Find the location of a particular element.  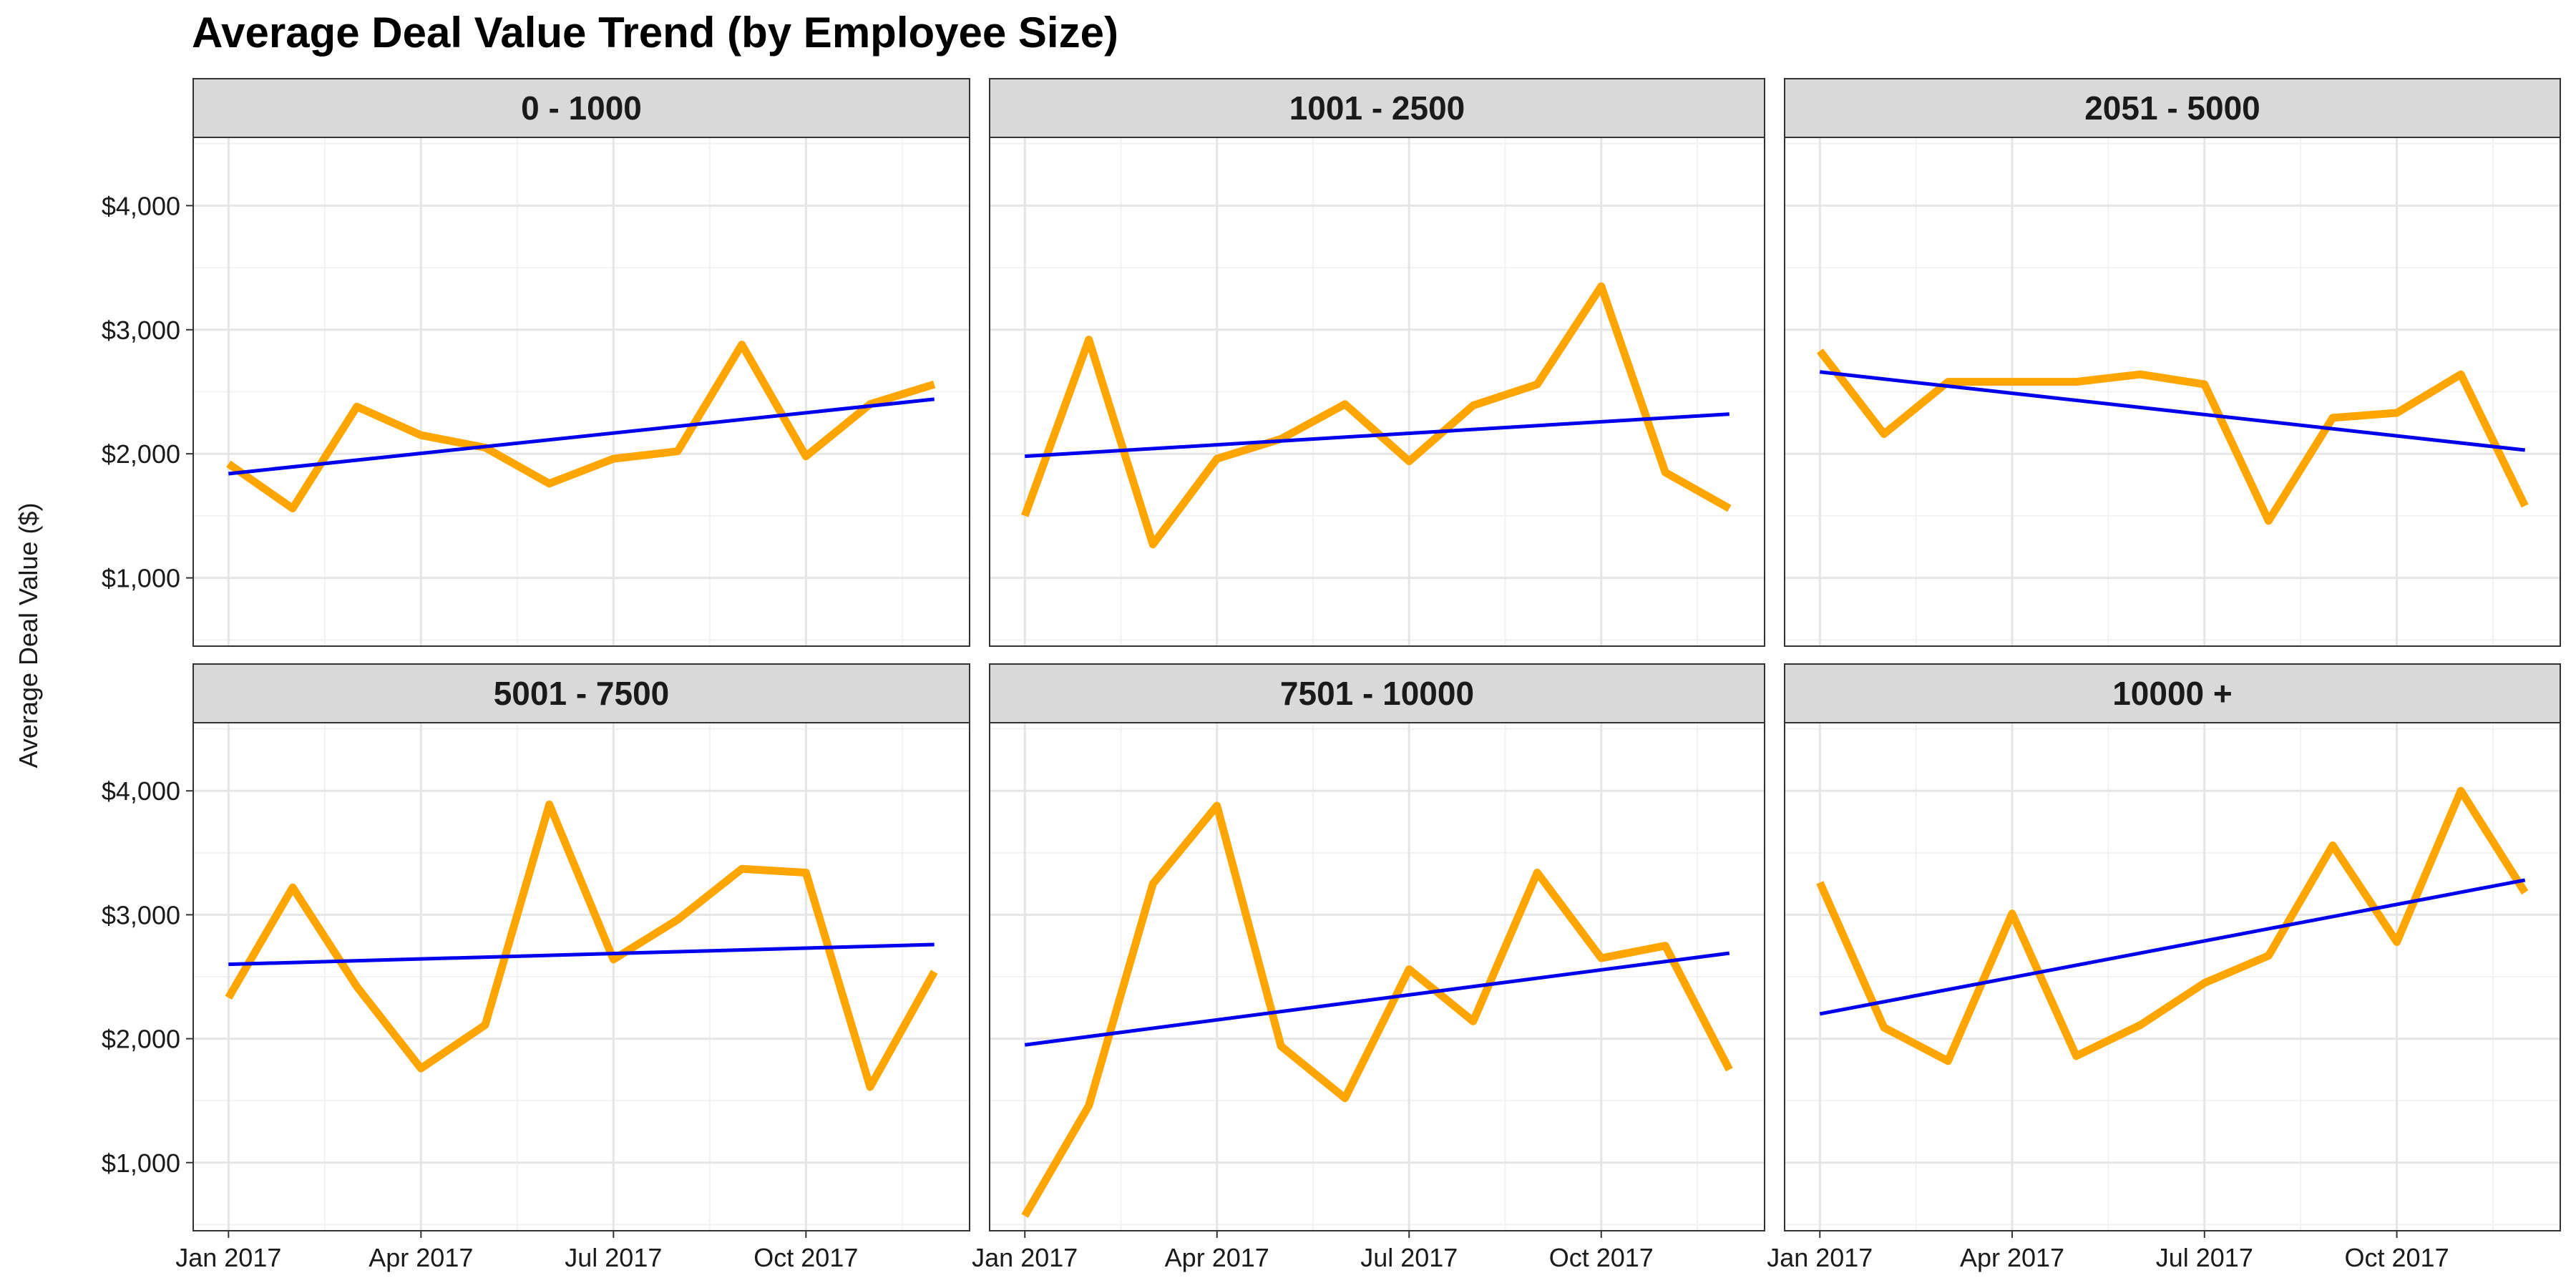

facet-strip-label: 1001 - 2500 is located at coordinates (1377, 108).